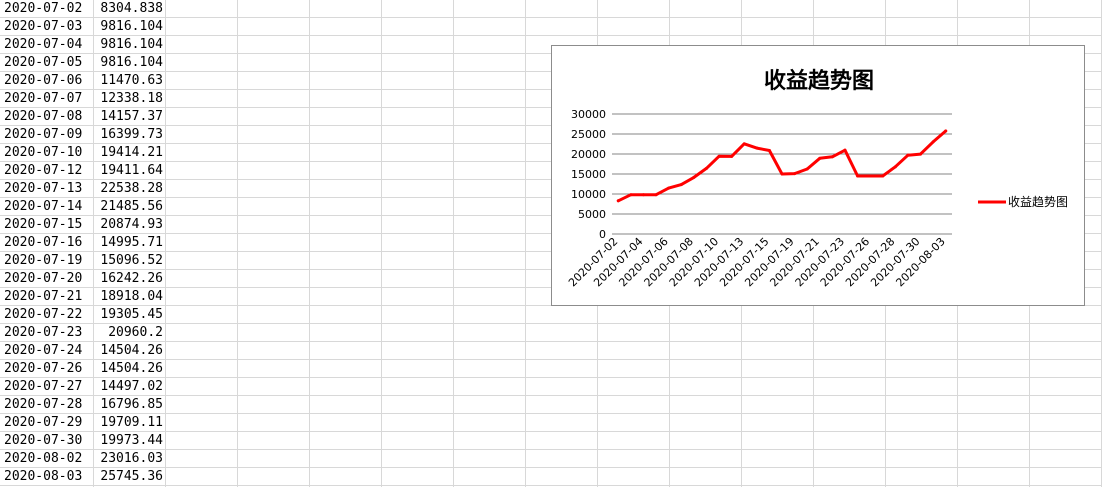 This screenshot has height=491, width=1102. I want to click on date-cell: 2020-07-26, so click(43, 368).